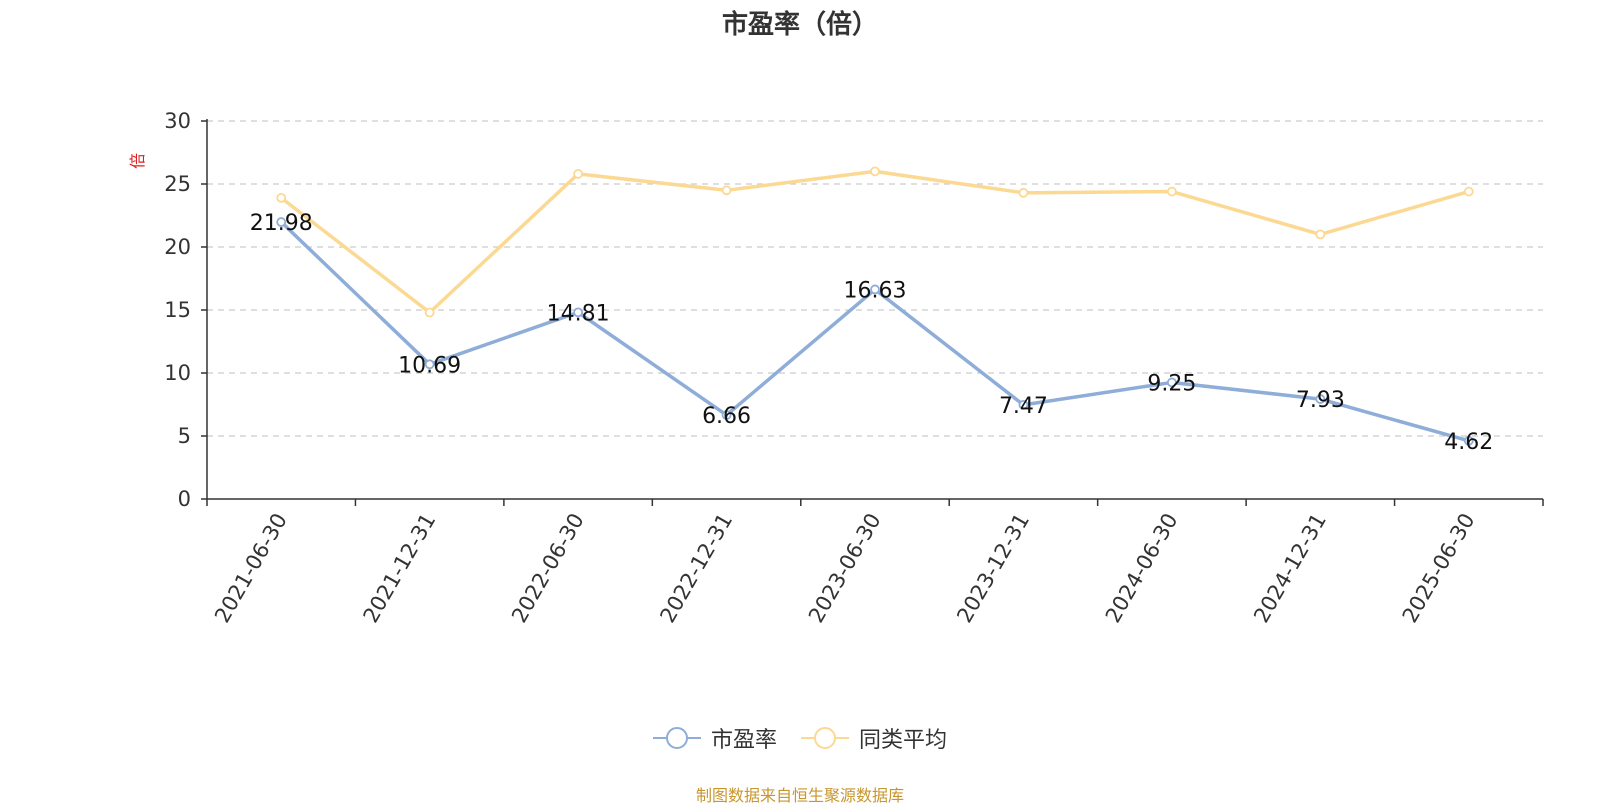  I want to click on x-tick-label-3: 2022-12-31, so click(696, 568).